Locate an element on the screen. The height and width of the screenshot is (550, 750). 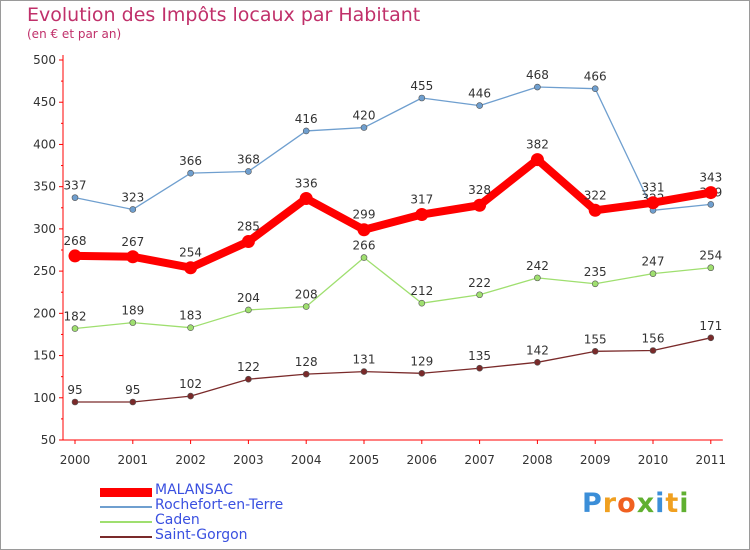
data-label-saint-gorgon: 135 is located at coordinates (479, 356).